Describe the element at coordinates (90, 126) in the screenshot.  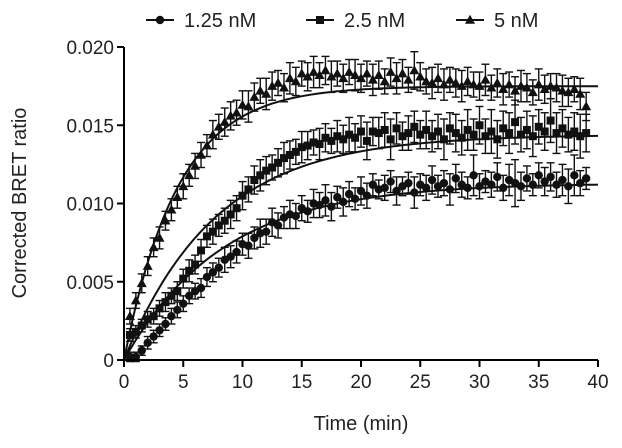
I see `y-tick-label: 0.015` at that location.